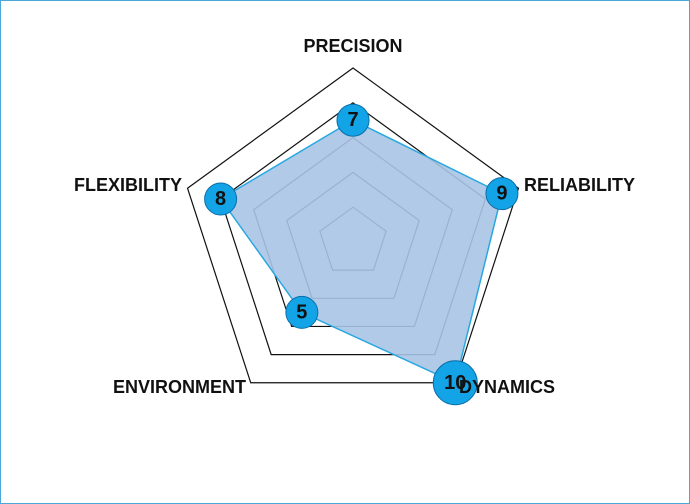  I want to click on value-marker-environment, so click(302, 312).